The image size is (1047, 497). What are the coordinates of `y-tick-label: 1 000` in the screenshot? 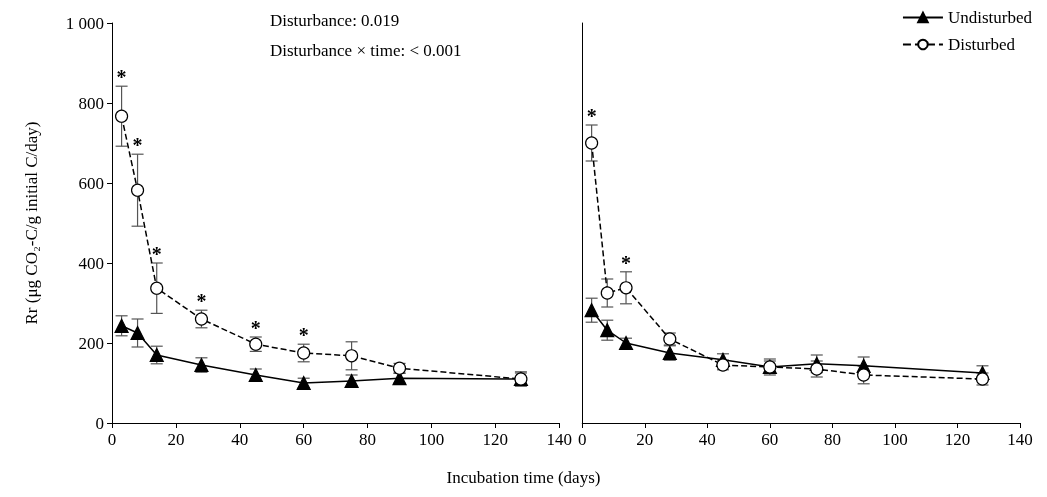 It's located at (84, 23).